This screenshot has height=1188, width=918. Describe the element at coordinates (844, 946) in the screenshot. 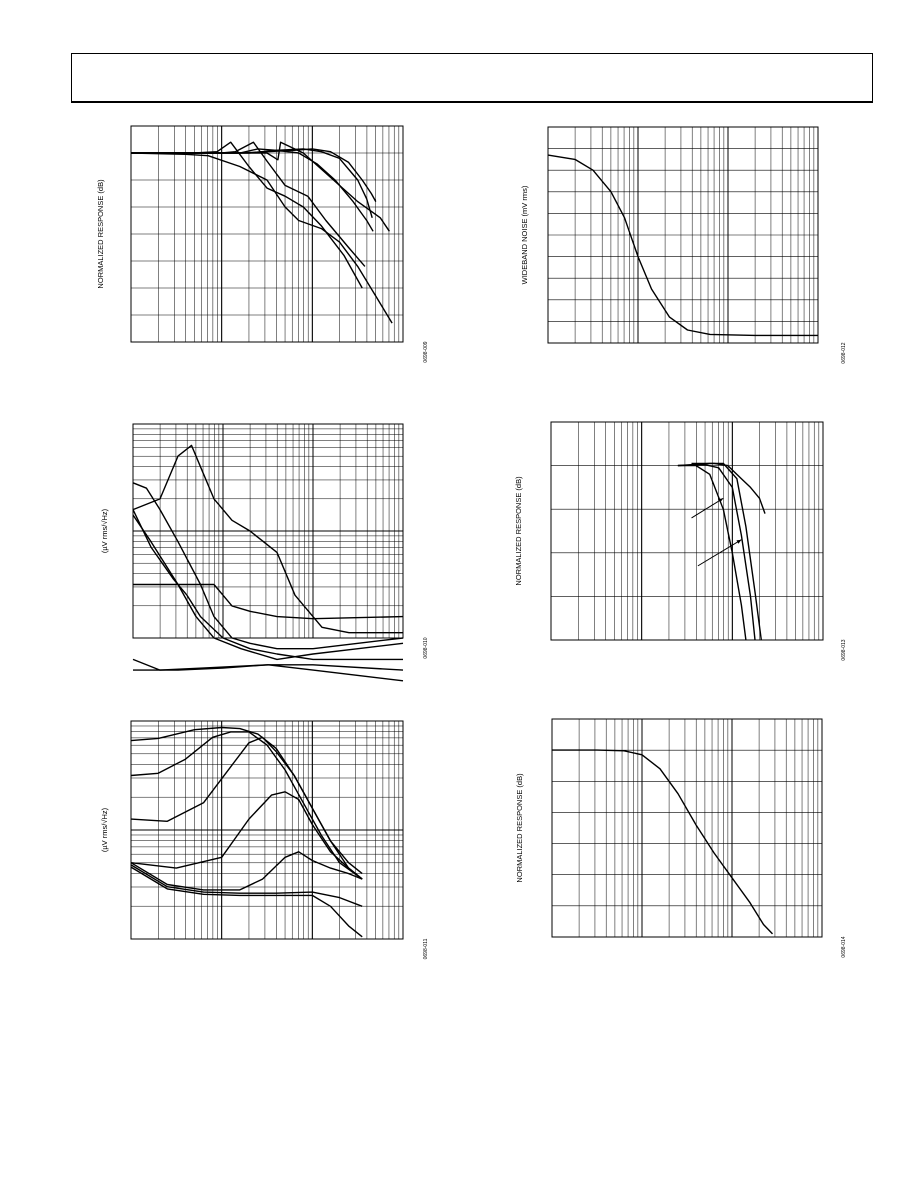

I see `figure-code: 0698-014` at that location.